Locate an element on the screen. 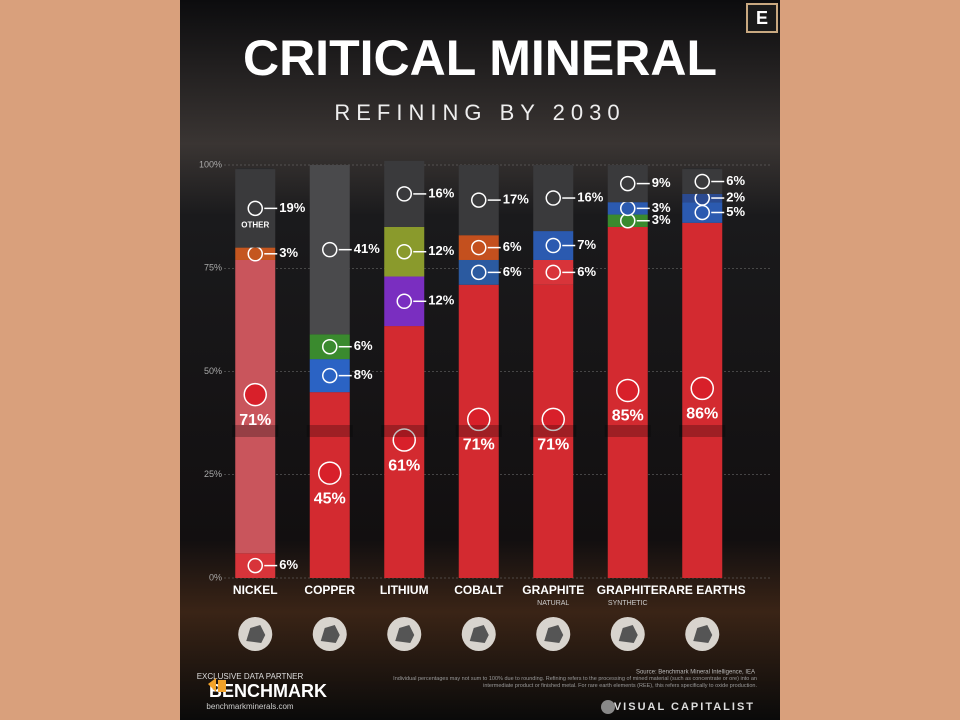  y-tick-label: 25% is located at coordinates (213, 474).